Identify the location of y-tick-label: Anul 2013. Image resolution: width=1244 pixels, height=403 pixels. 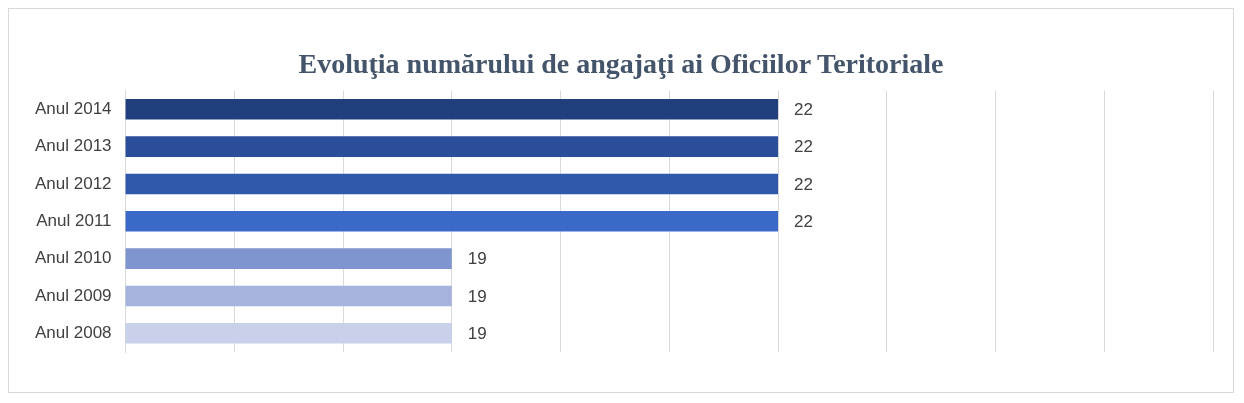
(73, 146).